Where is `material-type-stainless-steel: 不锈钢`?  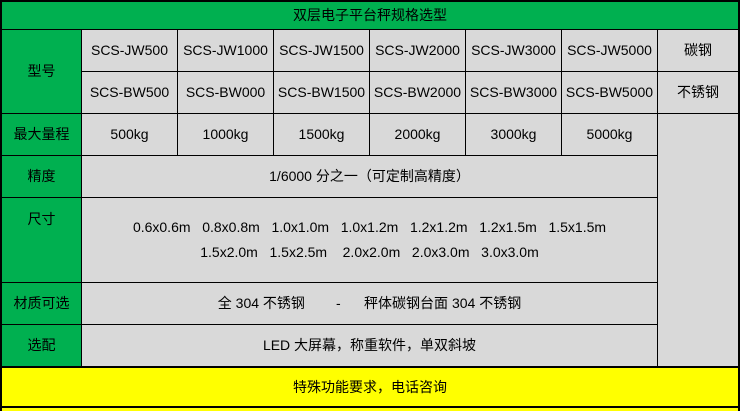 material-type-stainless-steel: 不锈钢 is located at coordinates (698, 92).